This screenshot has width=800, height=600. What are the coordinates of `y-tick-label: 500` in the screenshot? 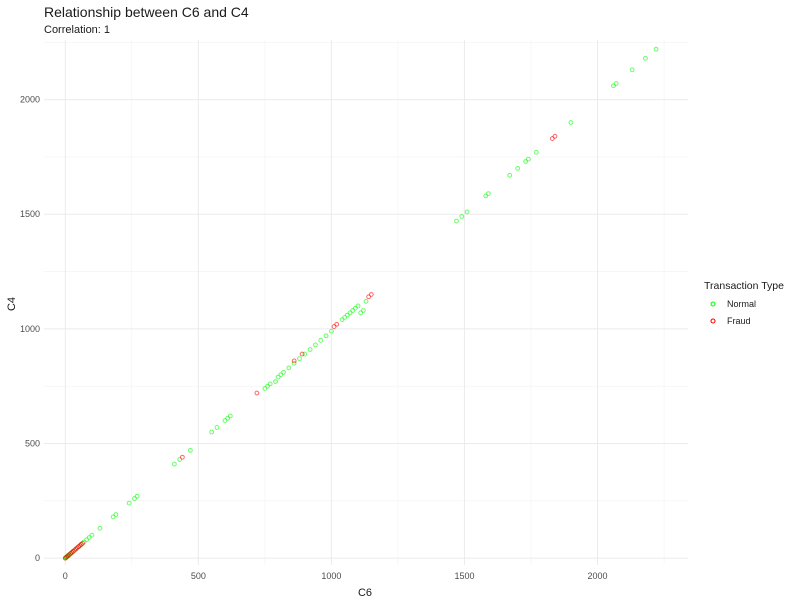 It's located at (32, 443).